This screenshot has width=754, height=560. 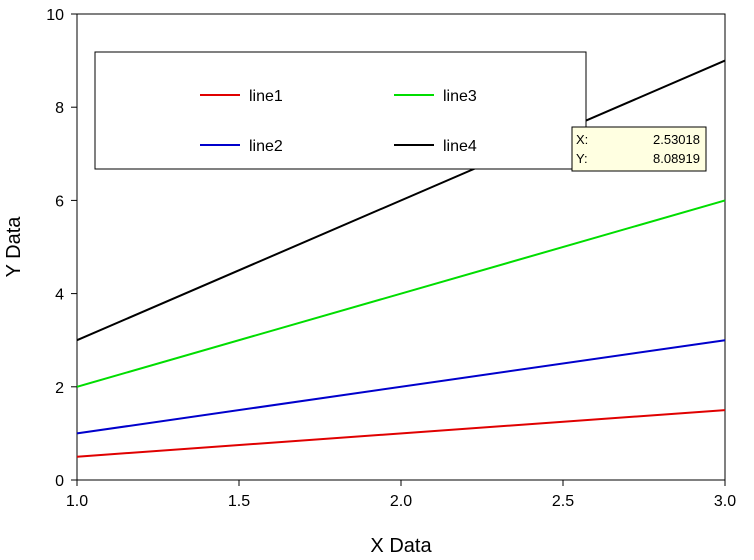 What do you see at coordinates (676, 158) in the screenshot?
I see `tooltip-y-value: 8.08919` at bounding box center [676, 158].